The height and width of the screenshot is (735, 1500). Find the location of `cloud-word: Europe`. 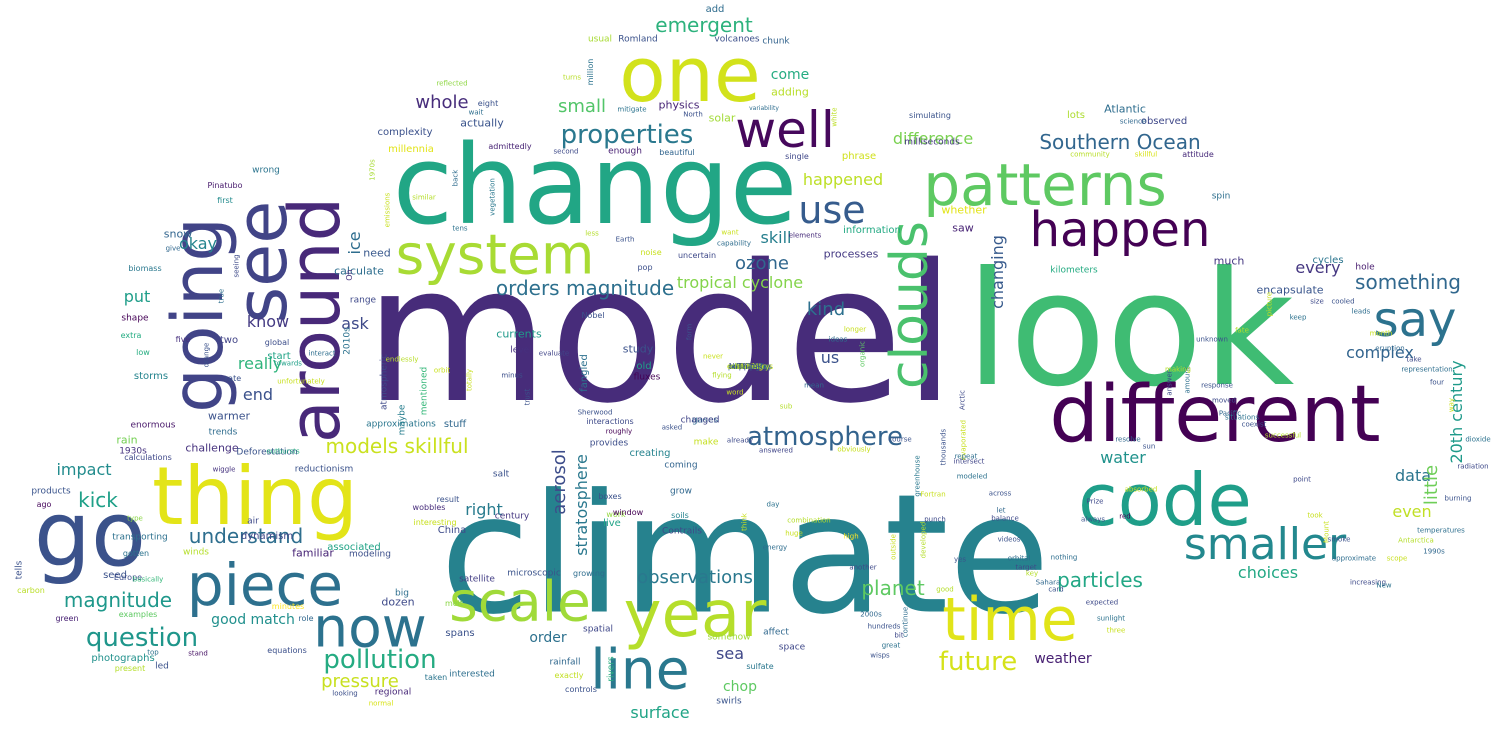

cloud-word: Europe is located at coordinates (128, 577).